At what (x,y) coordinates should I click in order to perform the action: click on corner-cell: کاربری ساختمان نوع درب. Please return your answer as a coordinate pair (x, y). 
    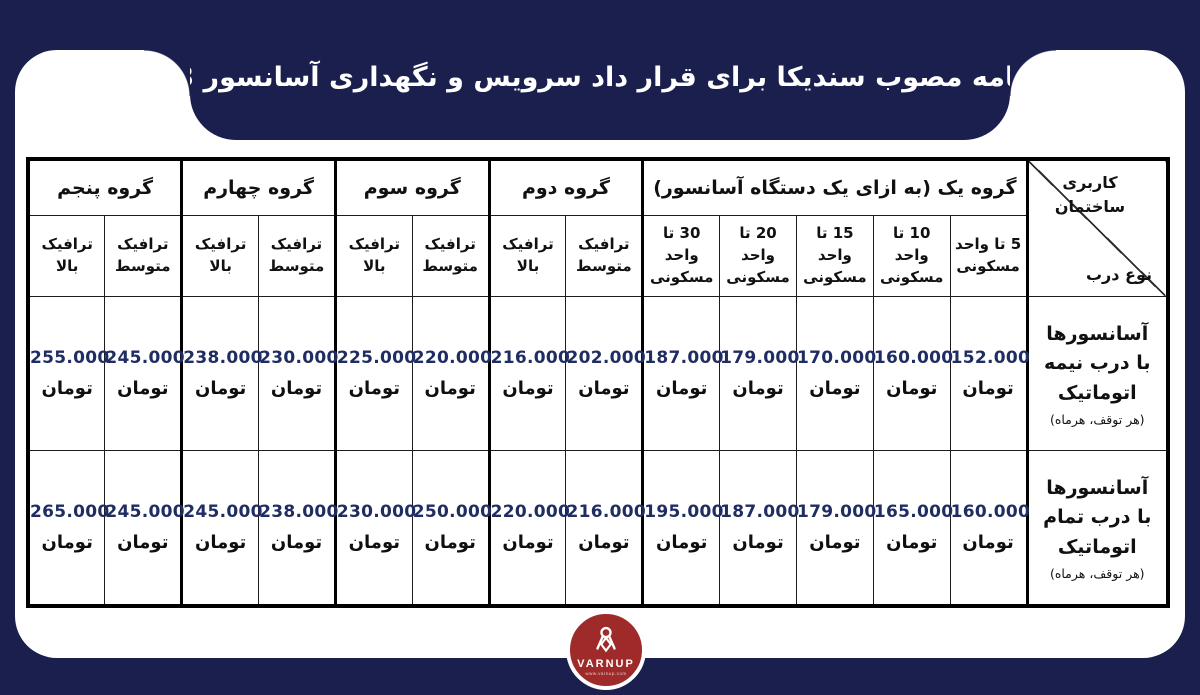
    Looking at the image, I should click on (1097, 227).